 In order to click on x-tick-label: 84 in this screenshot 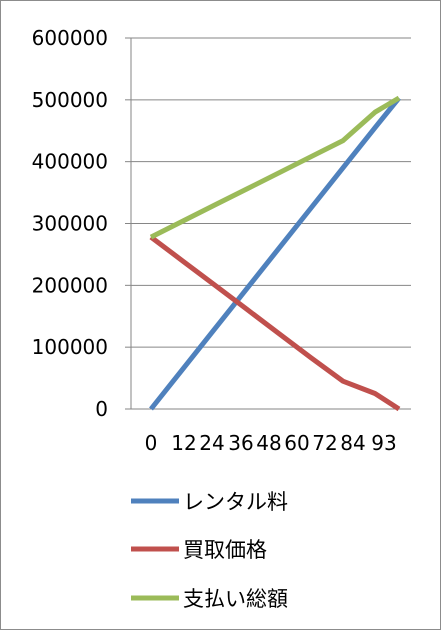, I will do `click(352, 443)`.